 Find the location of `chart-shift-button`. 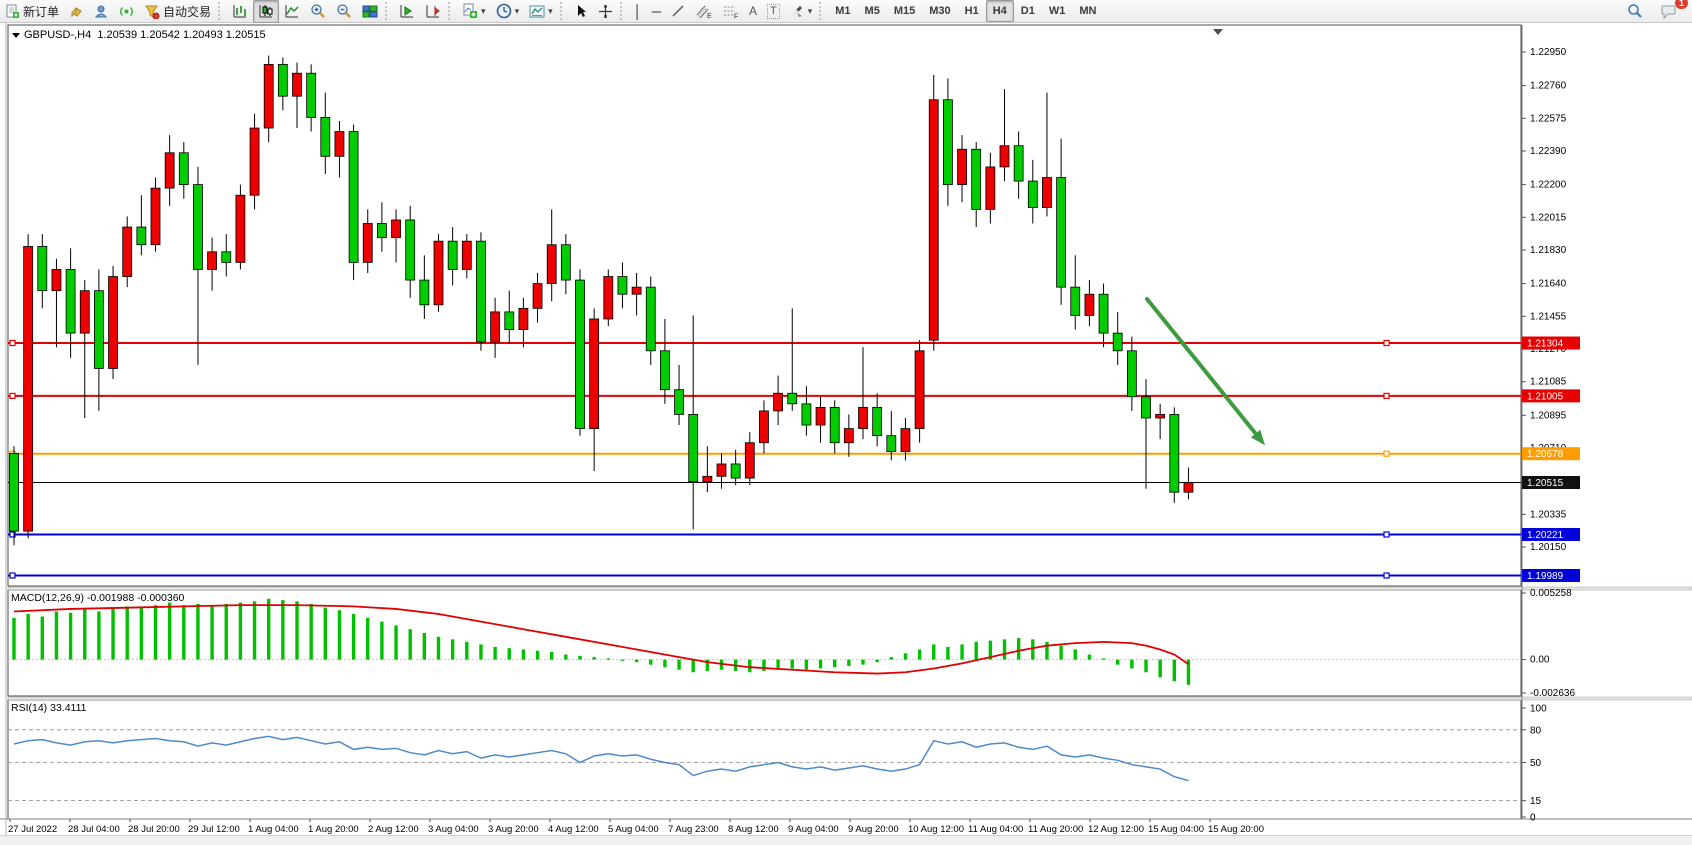

chart-shift-button is located at coordinates (433, 11).